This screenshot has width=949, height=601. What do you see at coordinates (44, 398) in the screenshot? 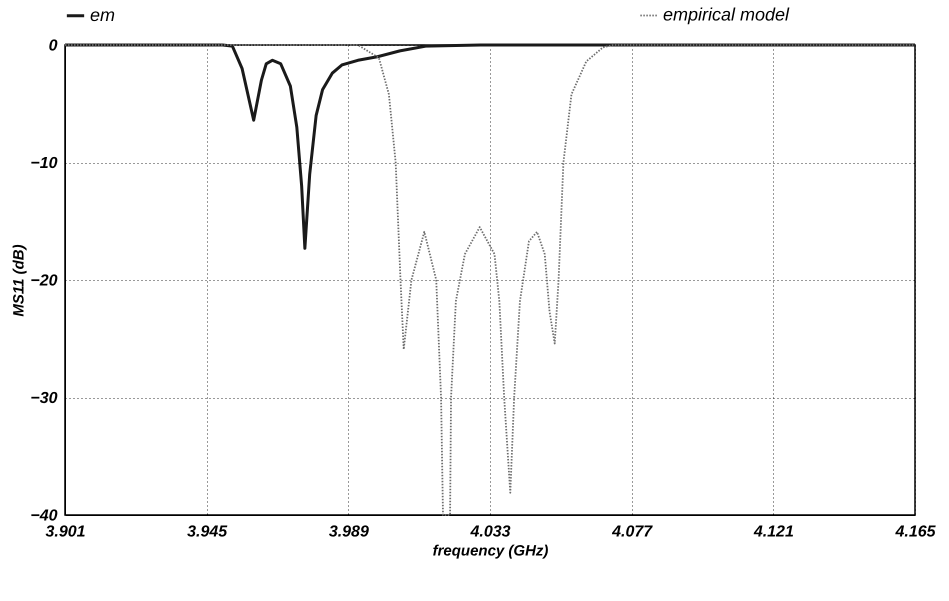
I see `y-tick-label: −30` at bounding box center [44, 398].